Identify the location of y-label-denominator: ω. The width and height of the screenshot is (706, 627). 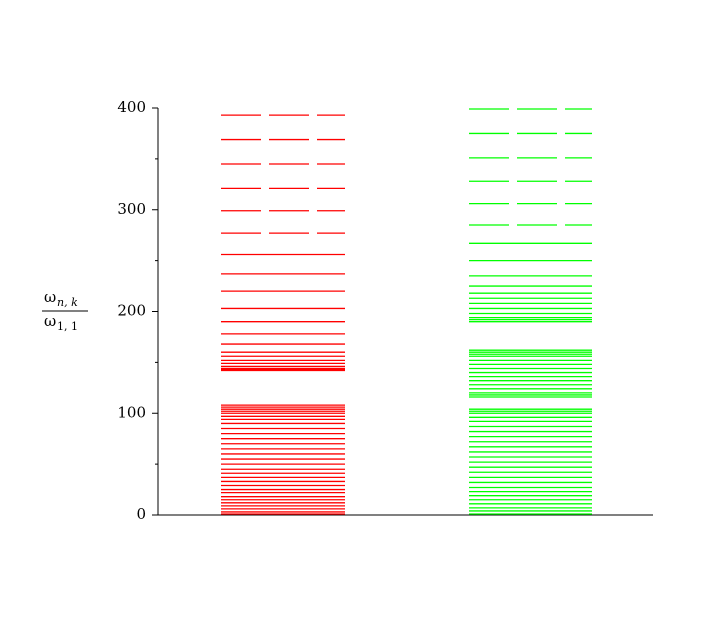
(50, 321).